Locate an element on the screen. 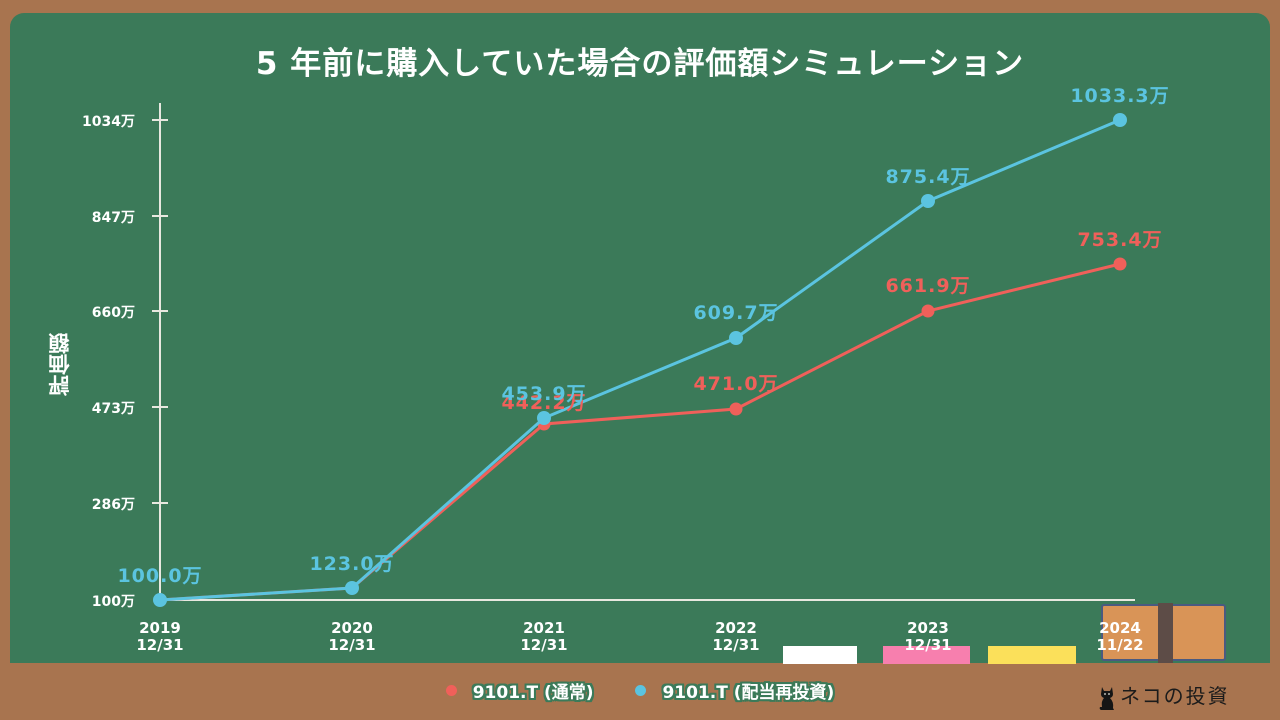  label-reinvest-2021: 453.9万 is located at coordinates (543, 394).